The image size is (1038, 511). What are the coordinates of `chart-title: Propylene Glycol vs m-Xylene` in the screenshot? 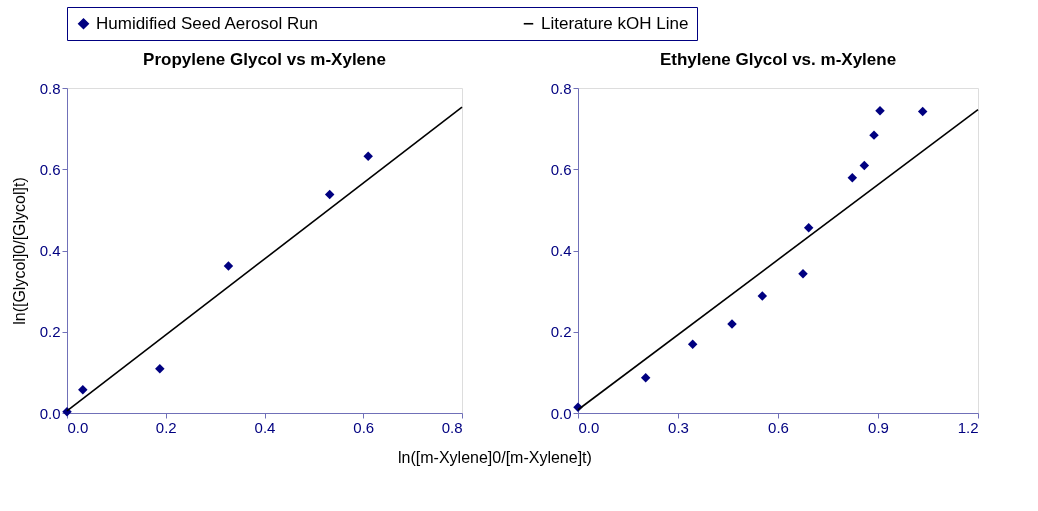 It's located at (264, 59).